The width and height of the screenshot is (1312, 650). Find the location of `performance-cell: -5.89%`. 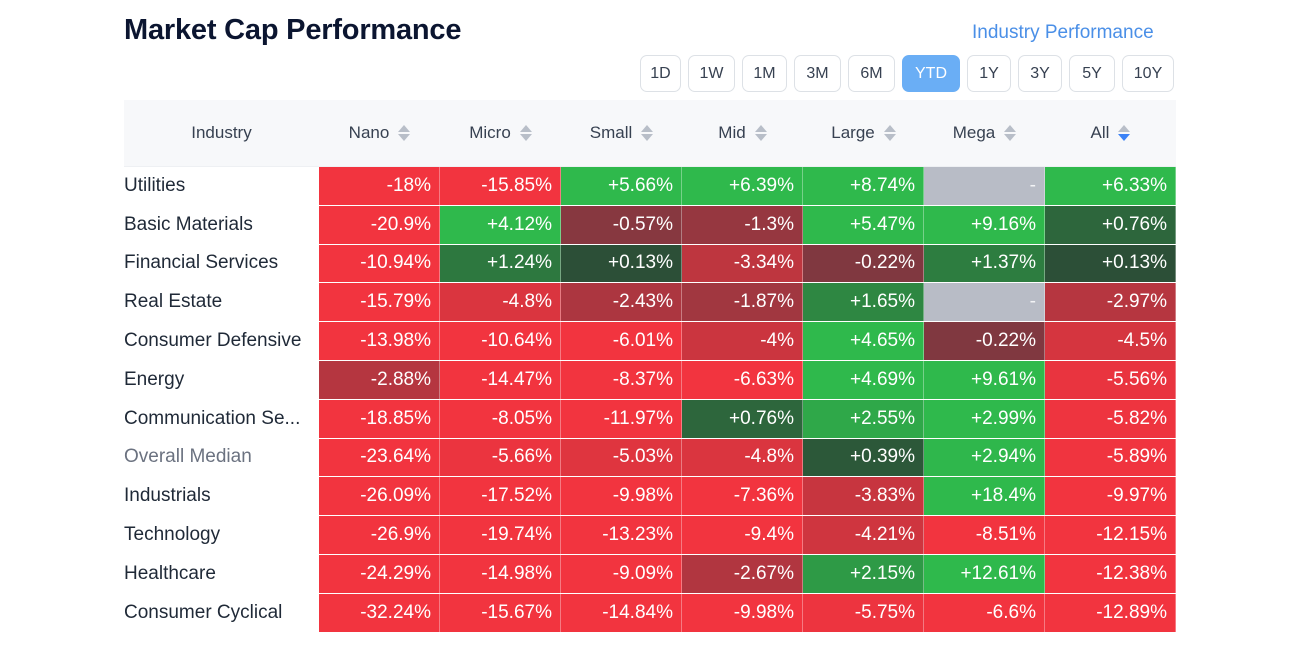

performance-cell: -5.89% is located at coordinates (1110, 457).